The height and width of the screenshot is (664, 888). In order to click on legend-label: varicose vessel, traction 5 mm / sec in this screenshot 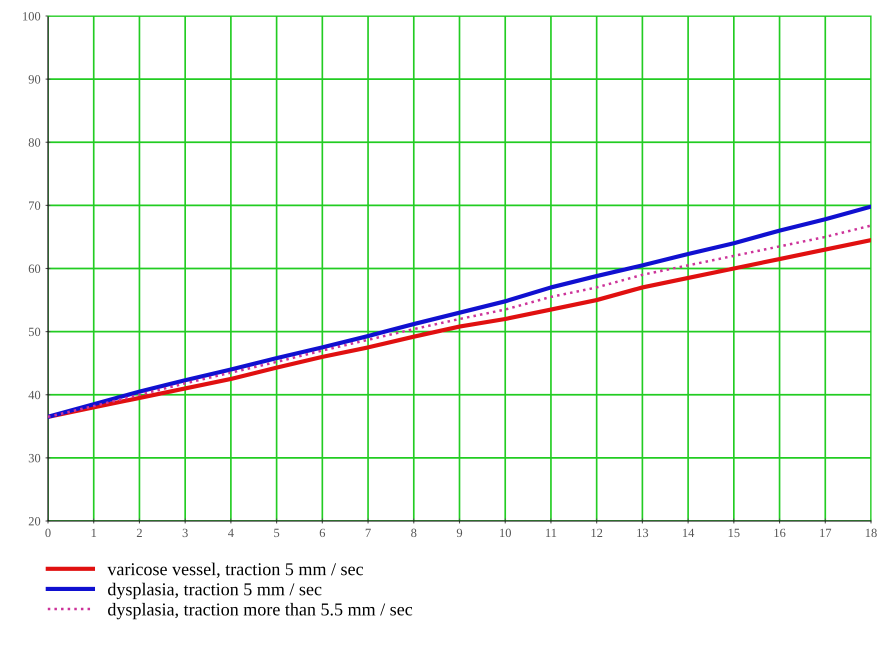, I will do `click(235, 570)`.